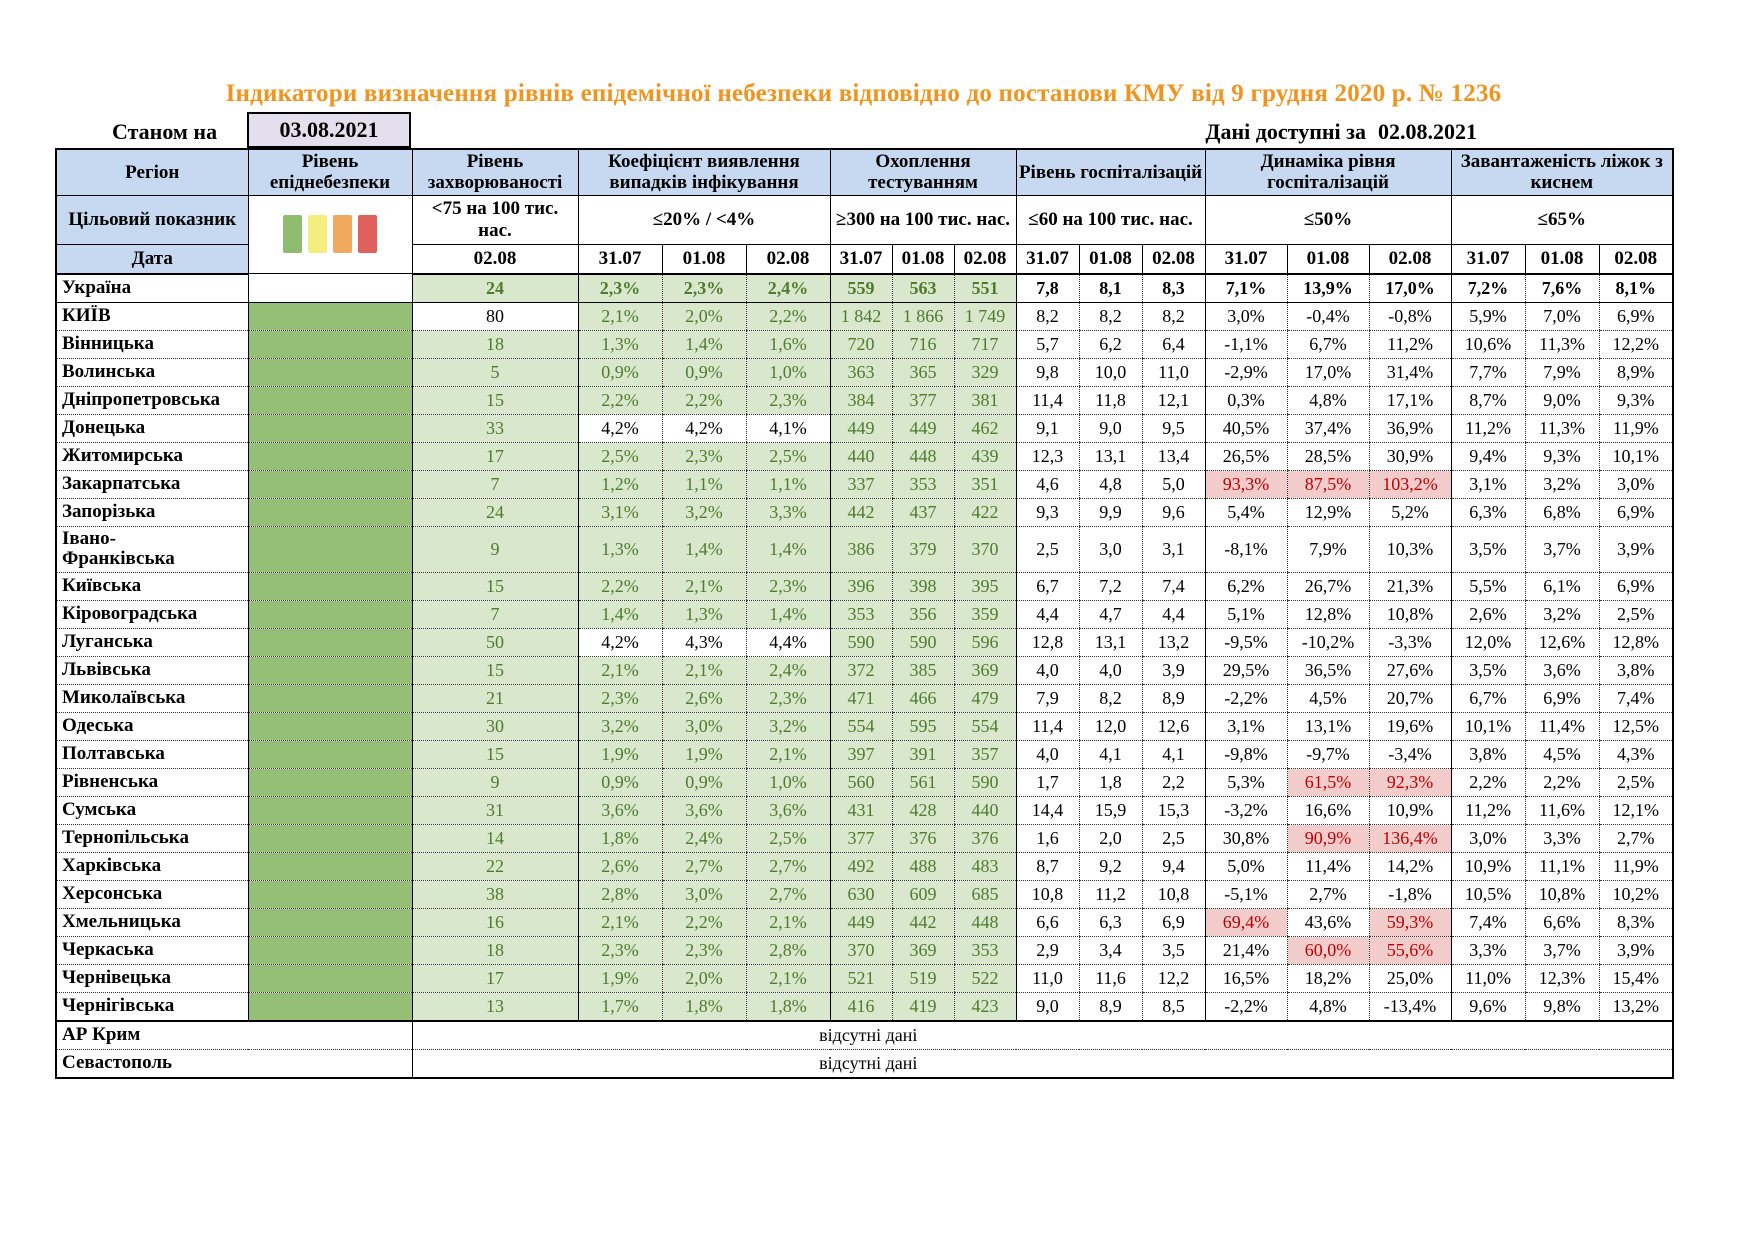 The image size is (1755, 1241). Describe the element at coordinates (619, 372) in the screenshot. I see `det-cell: 0,9%` at that location.